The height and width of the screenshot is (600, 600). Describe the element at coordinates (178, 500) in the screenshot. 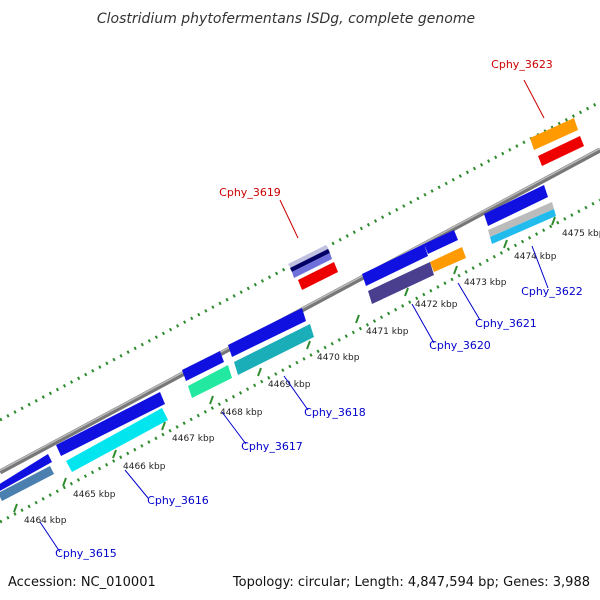

I see `gene-label-cphy-3616: Cphy_3616` at that location.